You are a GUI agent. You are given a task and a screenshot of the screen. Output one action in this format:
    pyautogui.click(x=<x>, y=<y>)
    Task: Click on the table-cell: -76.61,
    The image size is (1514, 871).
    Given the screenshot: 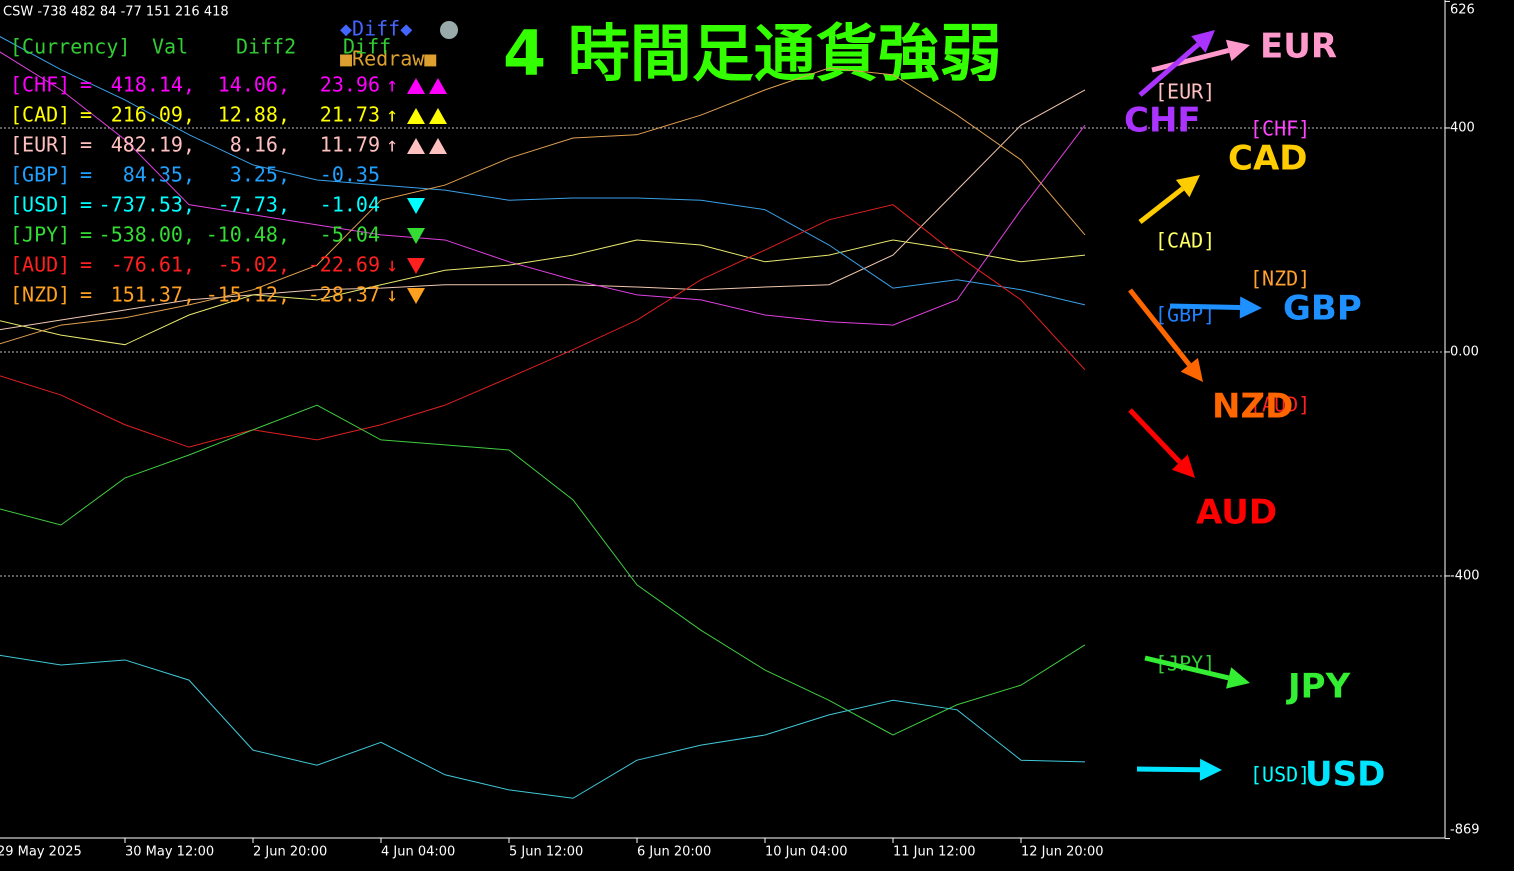 What is the action you would take?
    pyautogui.click(x=153, y=265)
    